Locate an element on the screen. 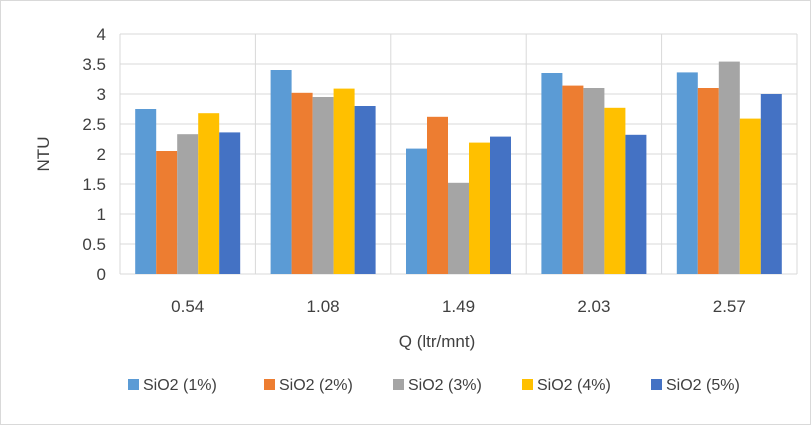 This screenshot has width=811, height=429. x-tick-label: 1.08 is located at coordinates (323, 306).